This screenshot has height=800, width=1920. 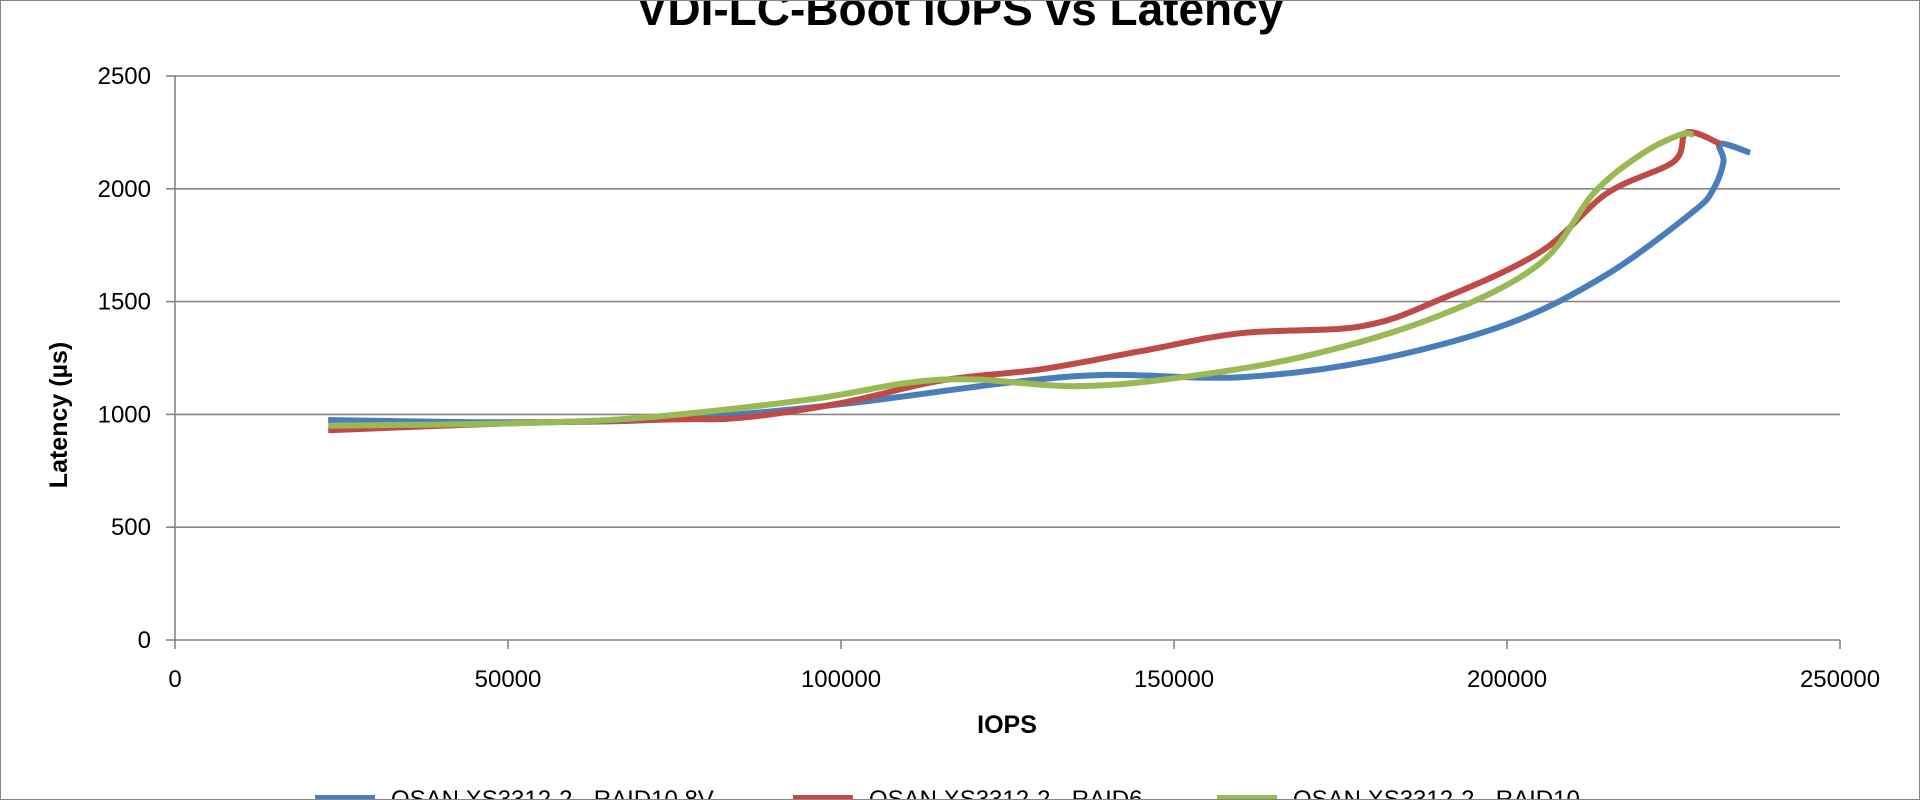 What do you see at coordinates (1005, 792) in the screenshot?
I see `legend-label-2: QSAN XS3312-2 - RAID6` at bounding box center [1005, 792].